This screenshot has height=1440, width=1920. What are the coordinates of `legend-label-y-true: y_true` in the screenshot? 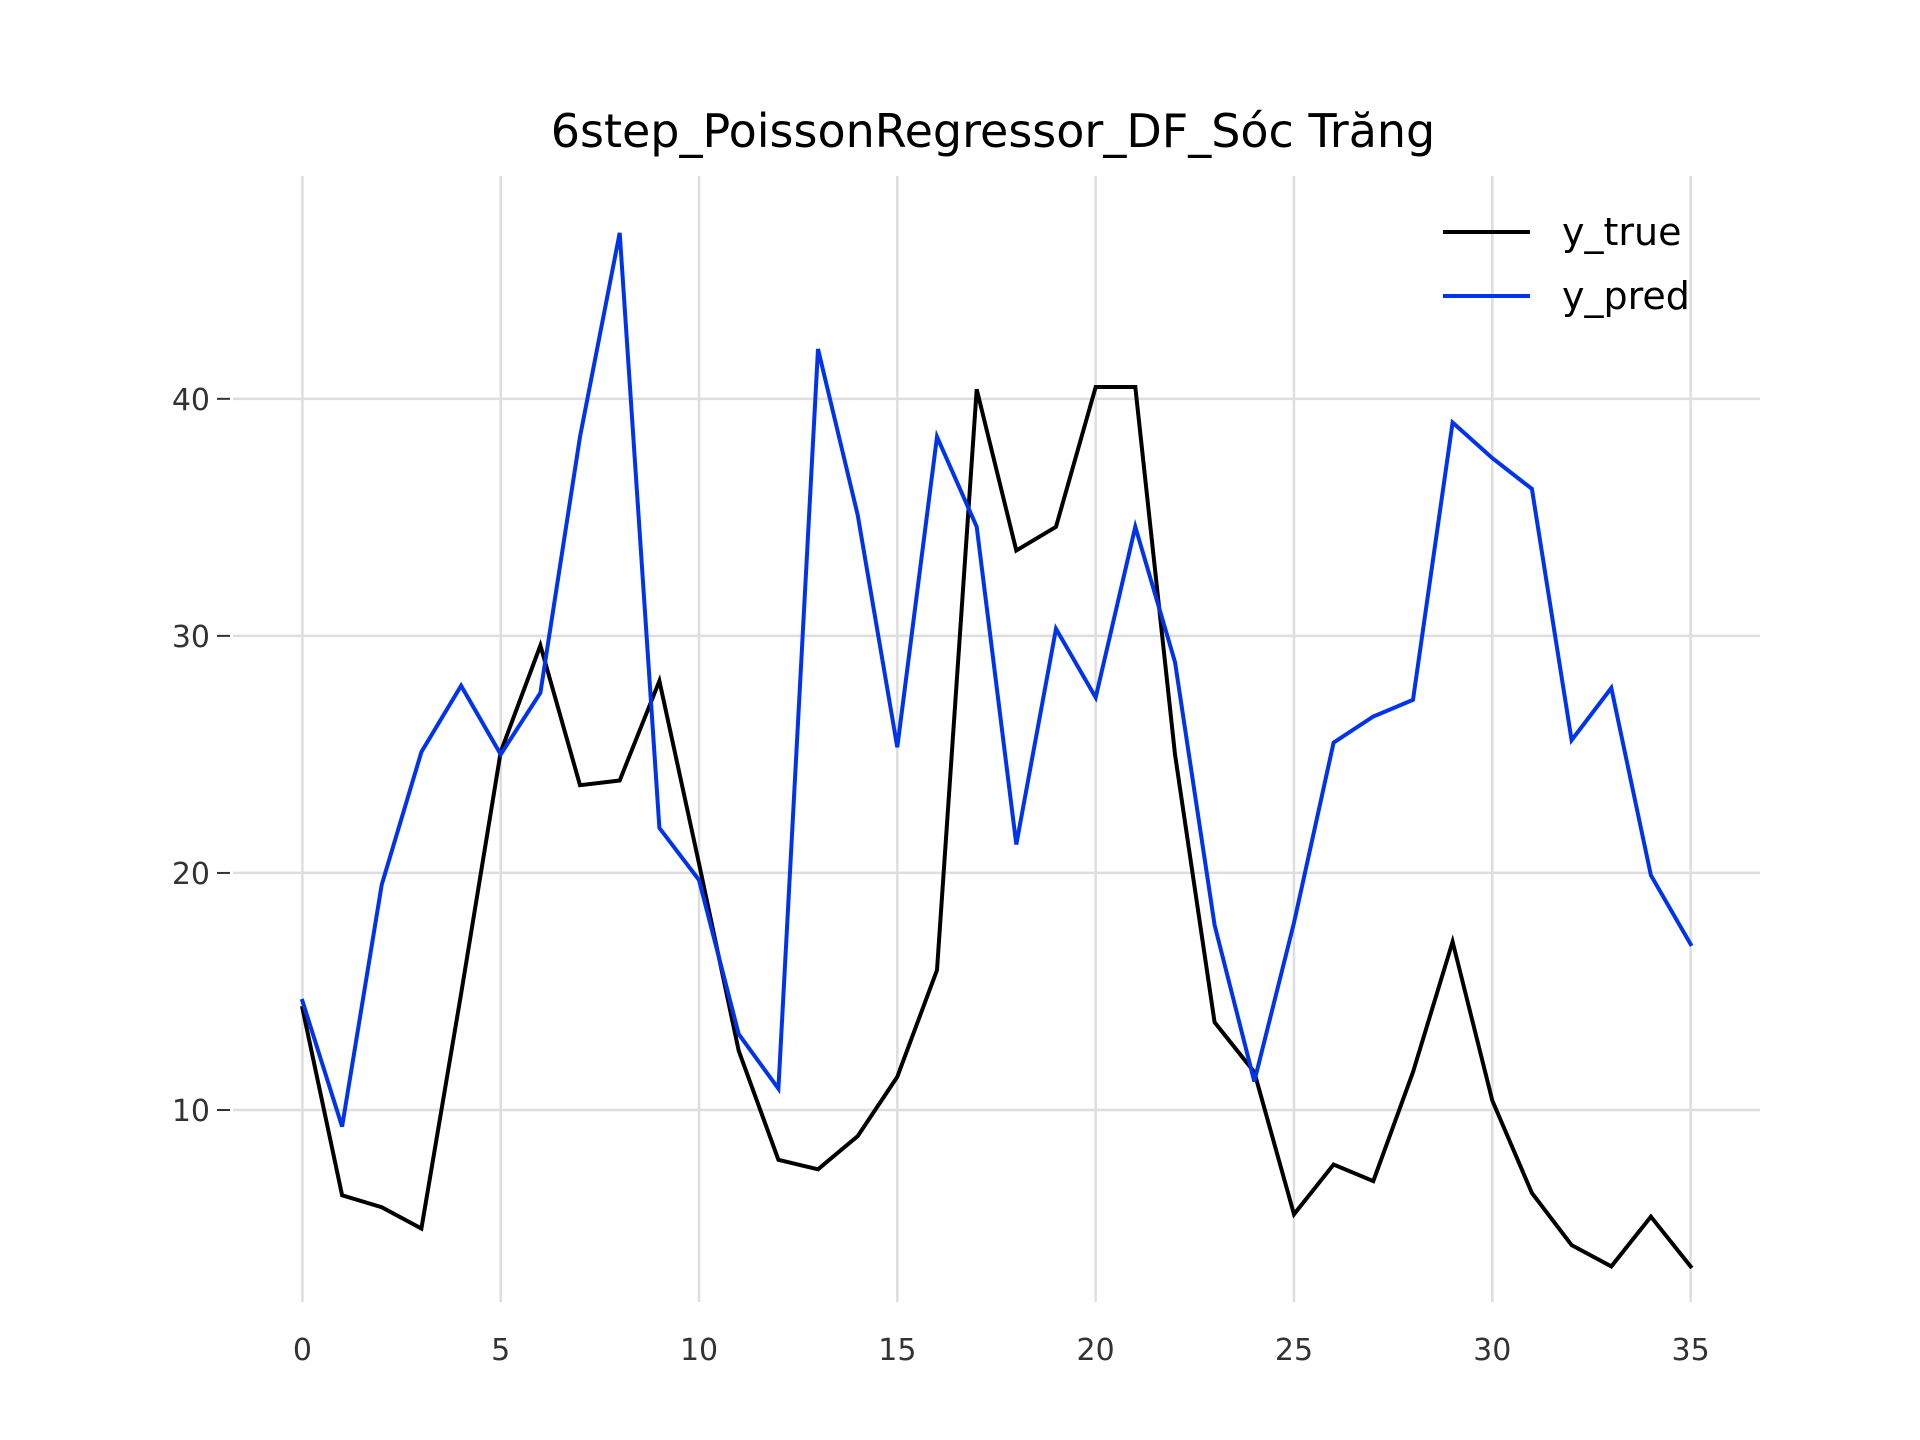 It's located at (1621, 232).